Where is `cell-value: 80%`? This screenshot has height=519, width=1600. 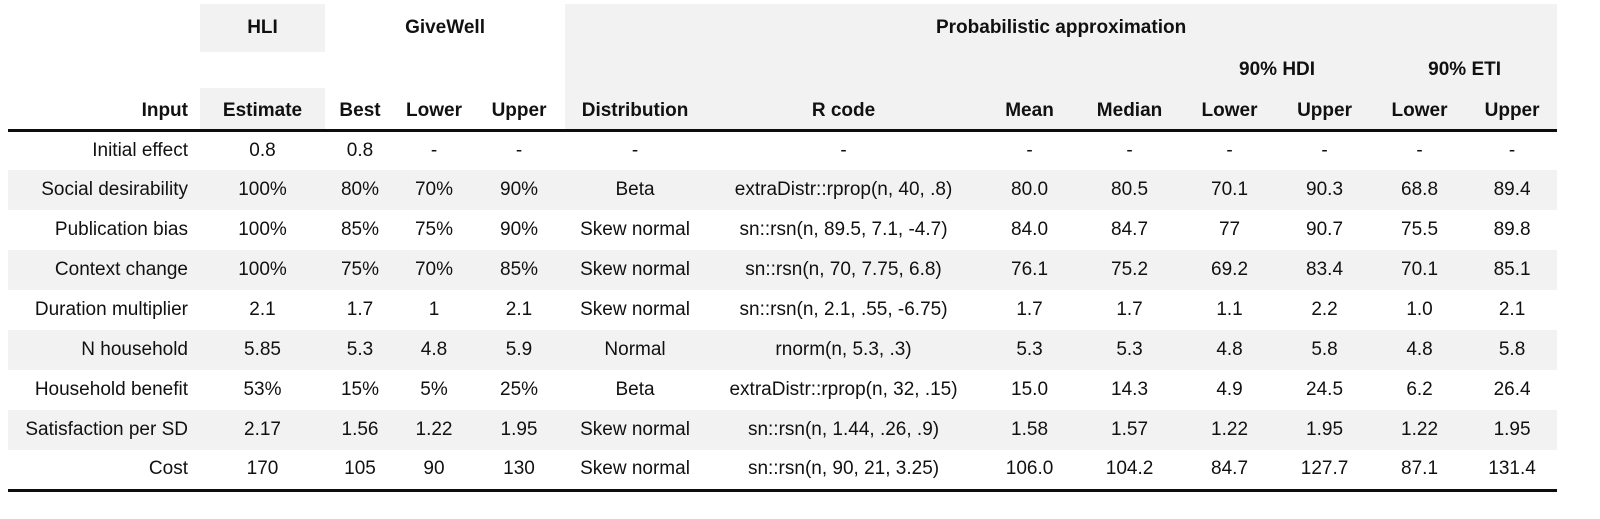 cell-value: 80% is located at coordinates (360, 189).